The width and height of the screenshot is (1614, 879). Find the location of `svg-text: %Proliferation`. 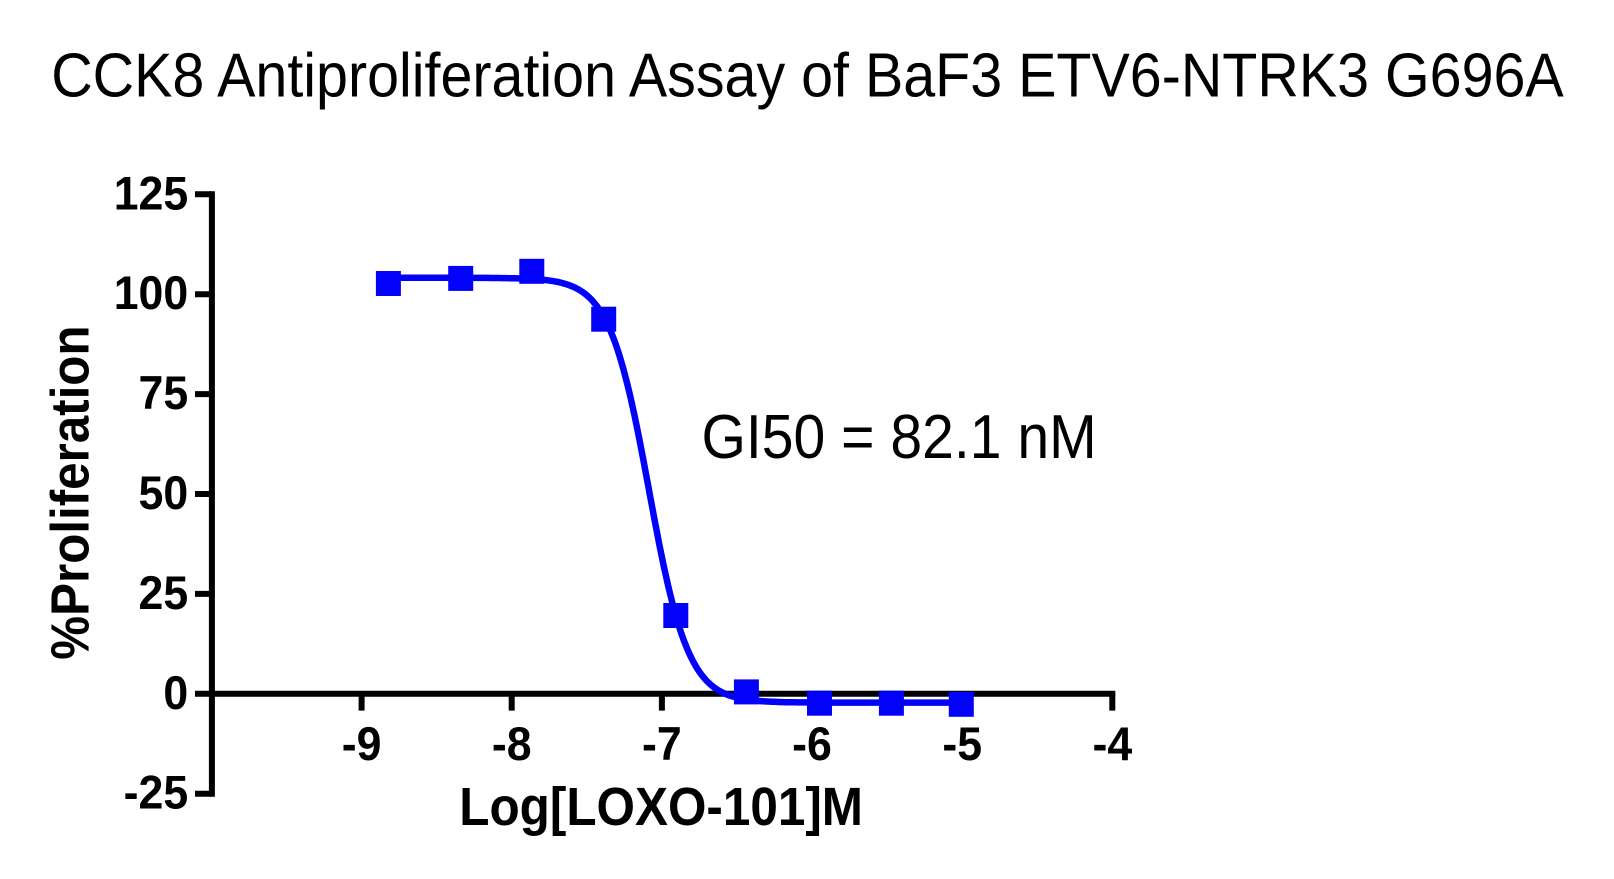

svg-text: %Proliferation is located at coordinates (69, 492).